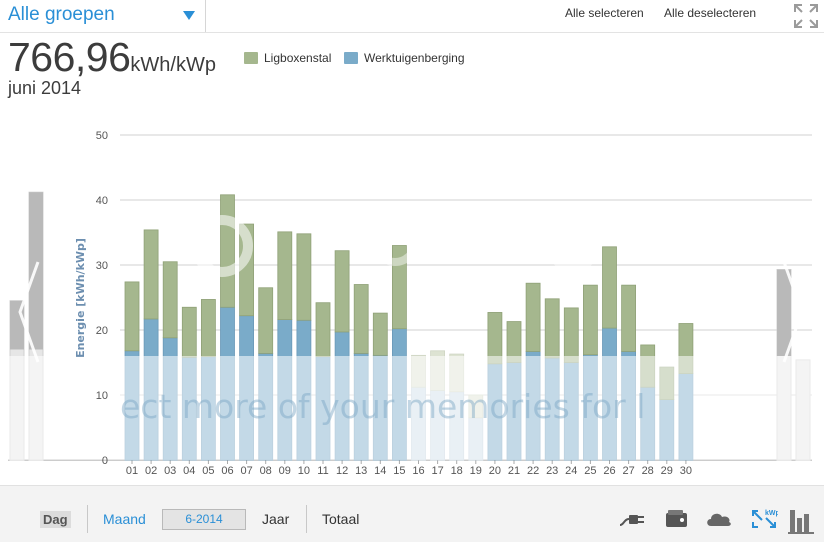 This screenshot has height=542, width=824. What do you see at coordinates (457, 471) in the screenshot?
I see `x-tick-label: 18` at bounding box center [457, 471].